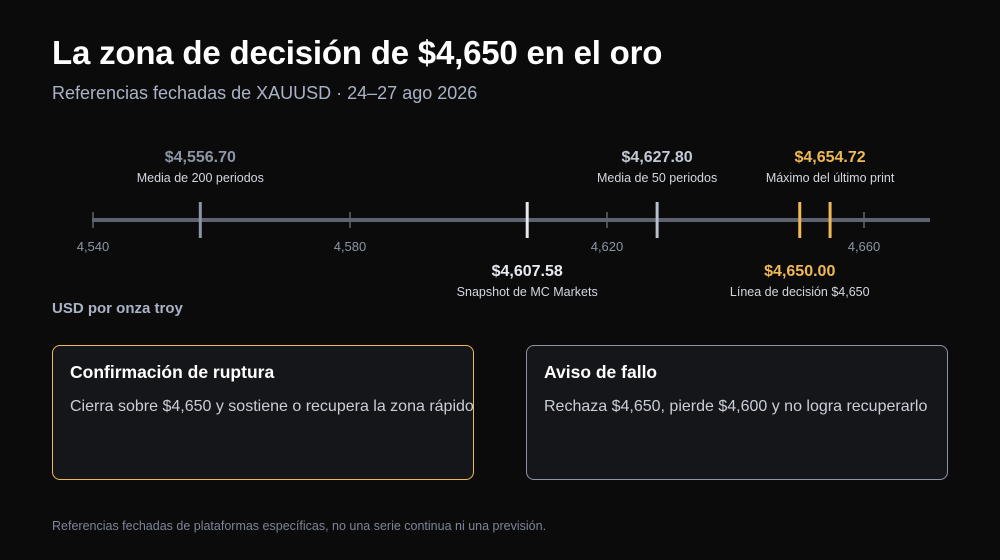 The width and height of the screenshot is (1000, 560). Describe the element at coordinates (864, 246) in the screenshot. I see `tick-label: 4,660` at that location.